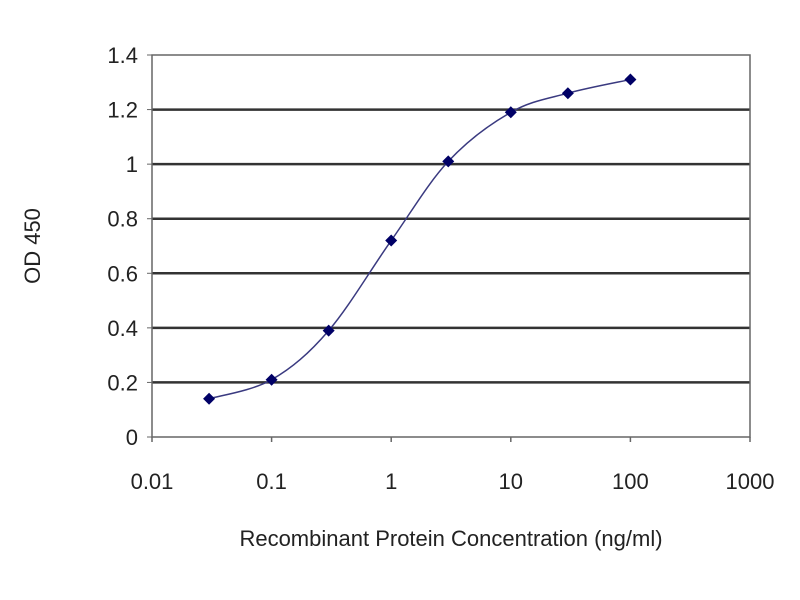  Describe the element at coordinates (122, 219) in the screenshot. I see `y-tick-label: 0.8` at that location.